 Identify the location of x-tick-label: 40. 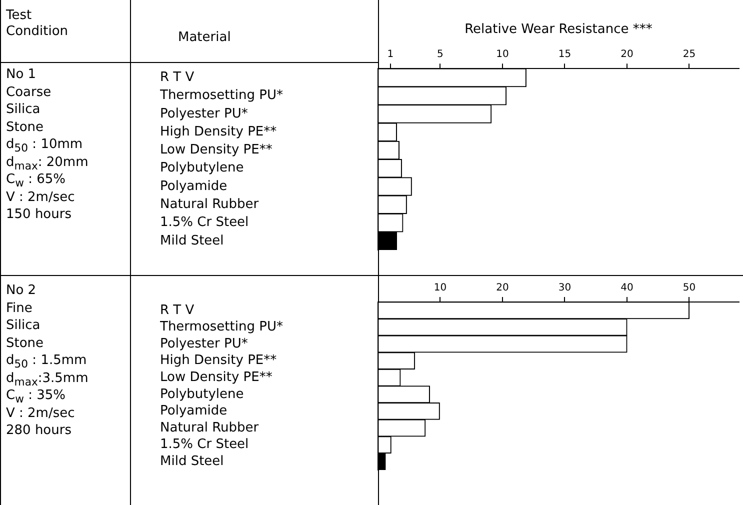
(627, 288).